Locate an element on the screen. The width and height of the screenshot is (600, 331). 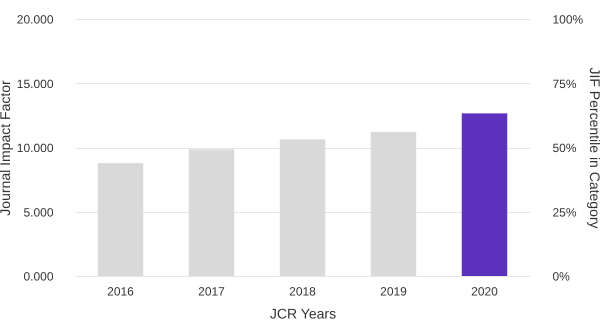
y-tick-label: 20.000 is located at coordinates (35, 19).